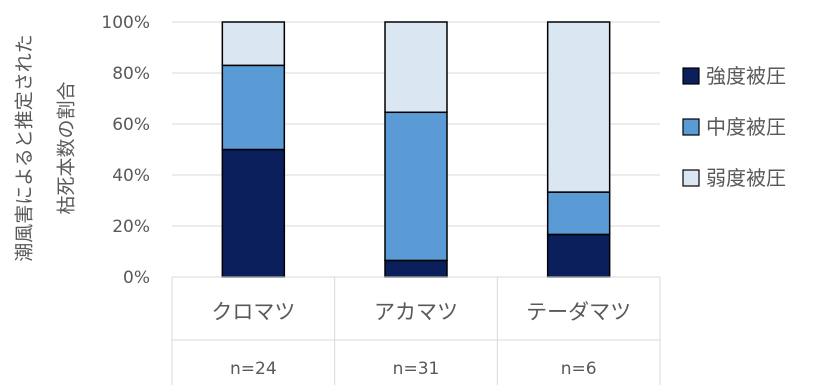 The image size is (814, 385). Describe the element at coordinates (131, 176) in the screenshot. I see `y-tick-label: 40%` at that location.